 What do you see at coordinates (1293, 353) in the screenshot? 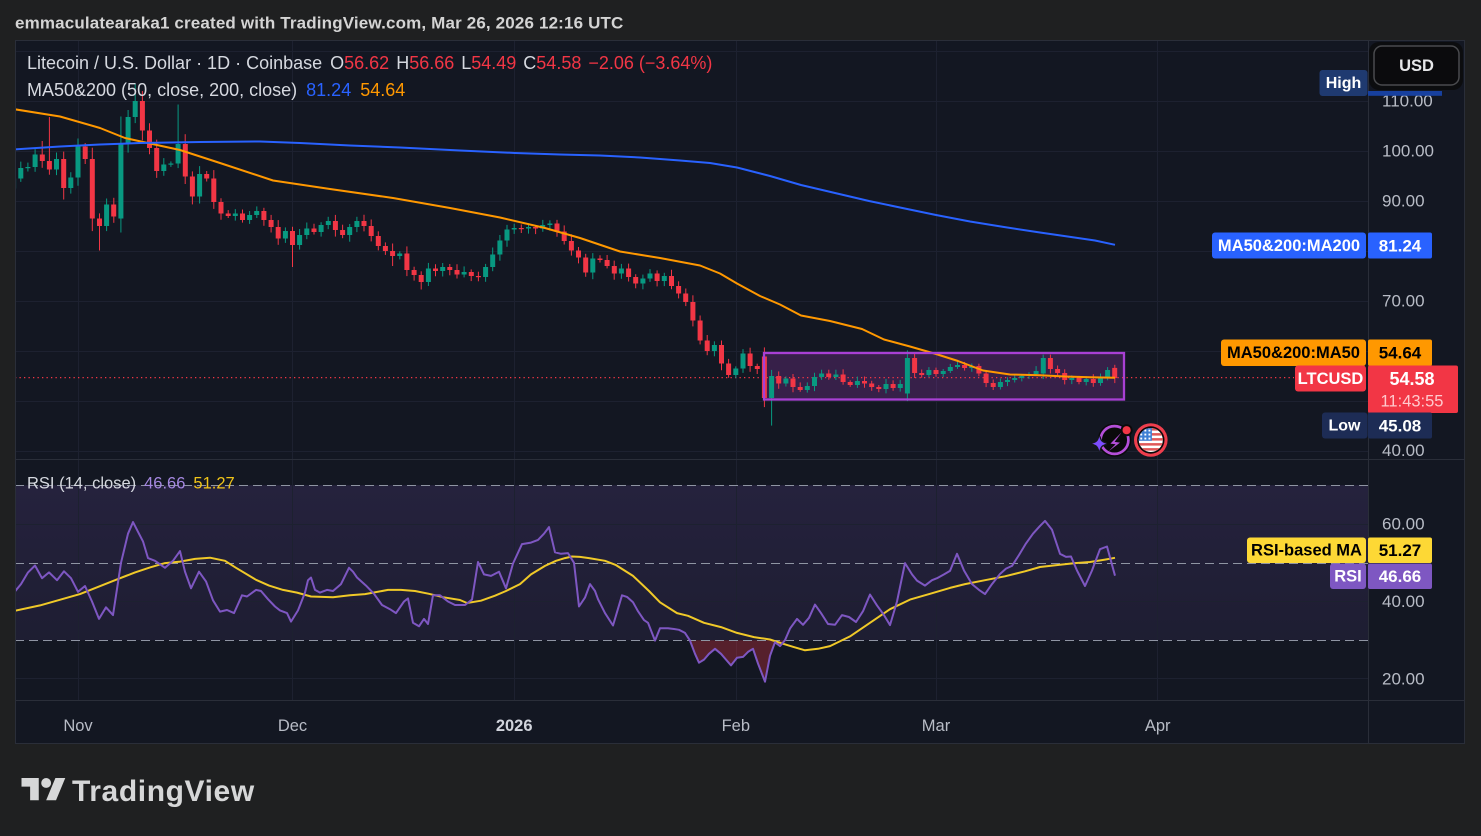
I see `svg-text: MA50&200:MA50` at bounding box center [1293, 353].